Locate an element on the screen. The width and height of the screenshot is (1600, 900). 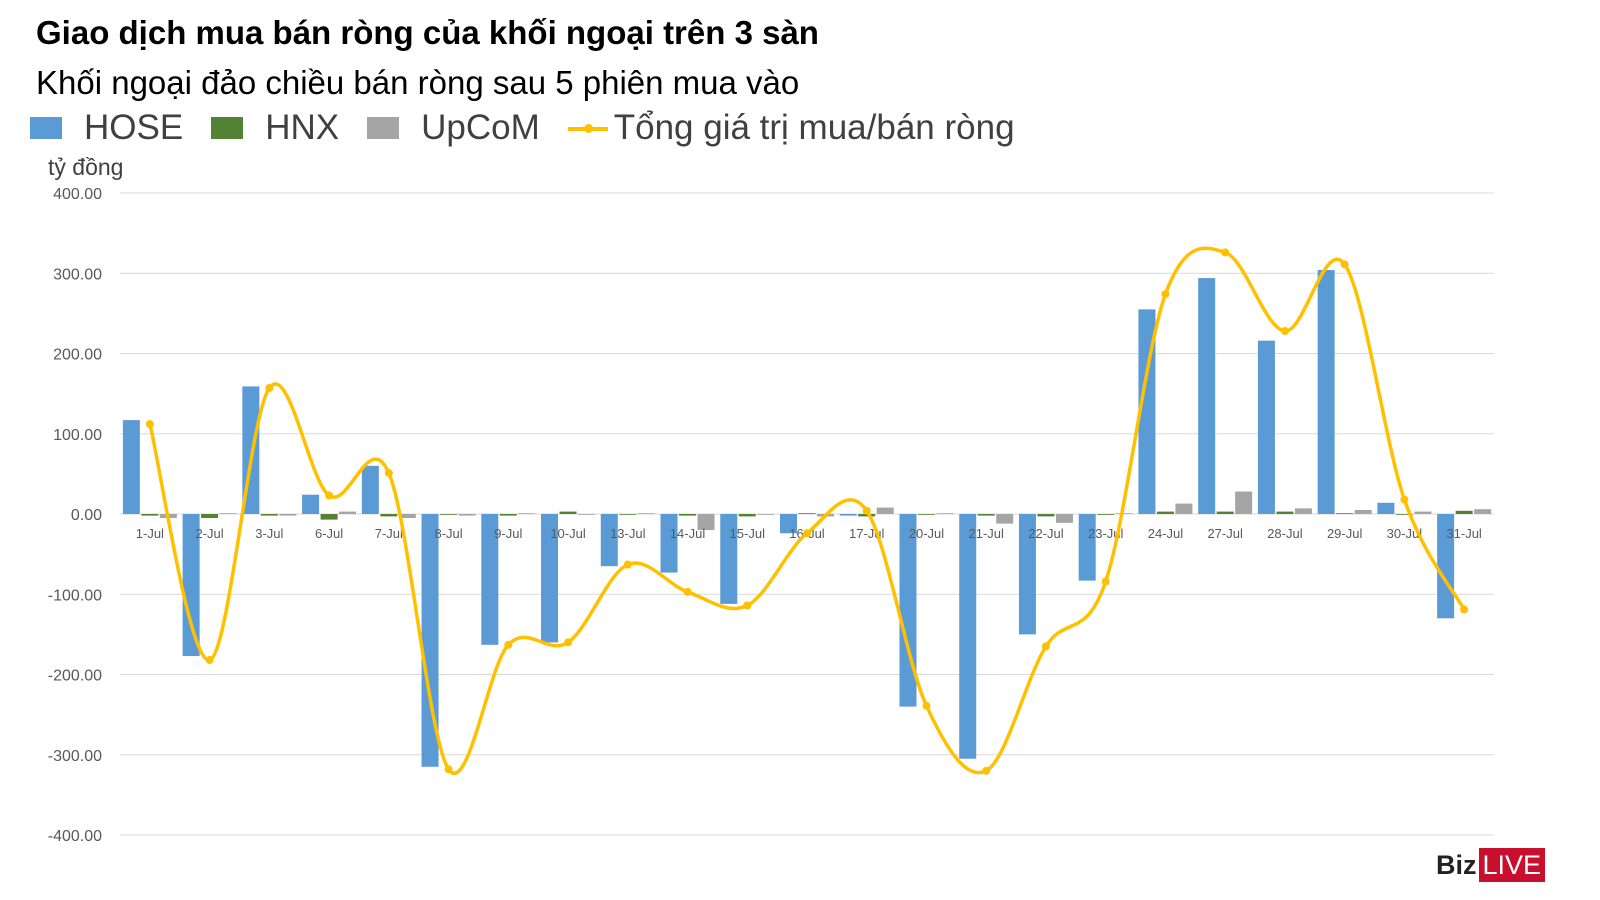
x-tick-label: 23-Jul is located at coordinates (1106, 533).